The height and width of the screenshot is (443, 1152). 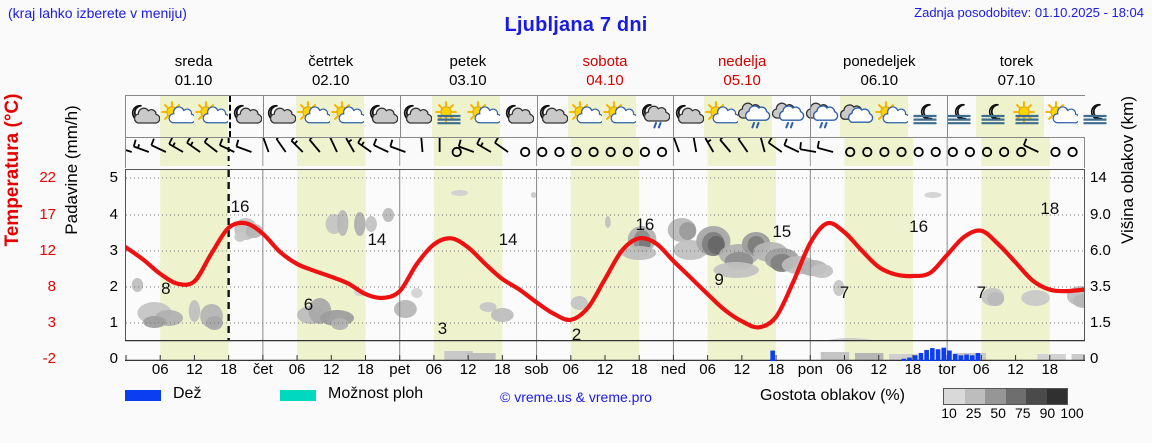 I want to click on temp-tick: -2, so click(x=49, y=358).